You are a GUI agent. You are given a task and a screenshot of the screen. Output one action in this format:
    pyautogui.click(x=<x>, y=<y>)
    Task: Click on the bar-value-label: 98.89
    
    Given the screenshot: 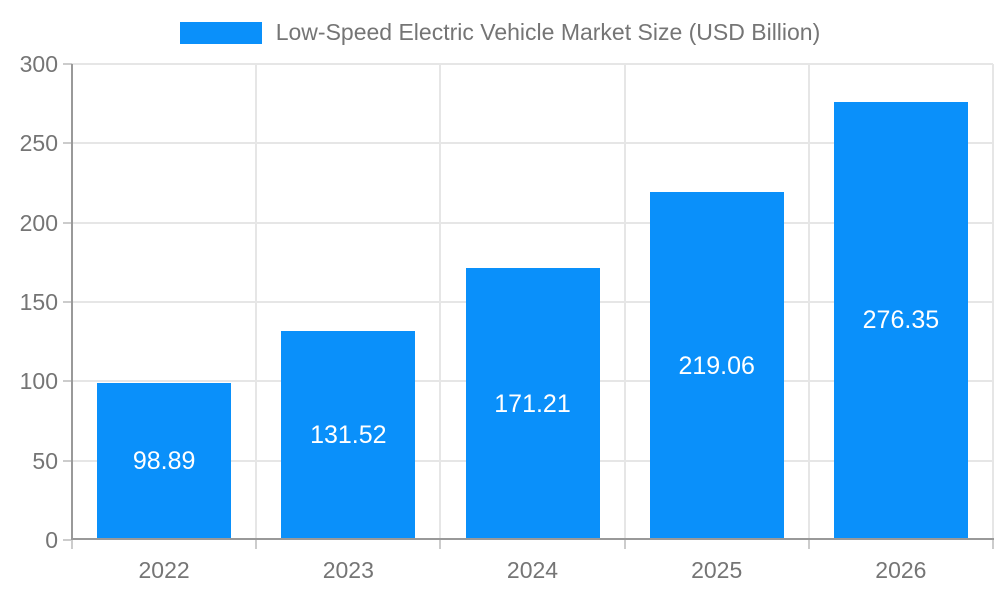 What is the action you would take?
    pyautogui.click(x=164, y=461)
    